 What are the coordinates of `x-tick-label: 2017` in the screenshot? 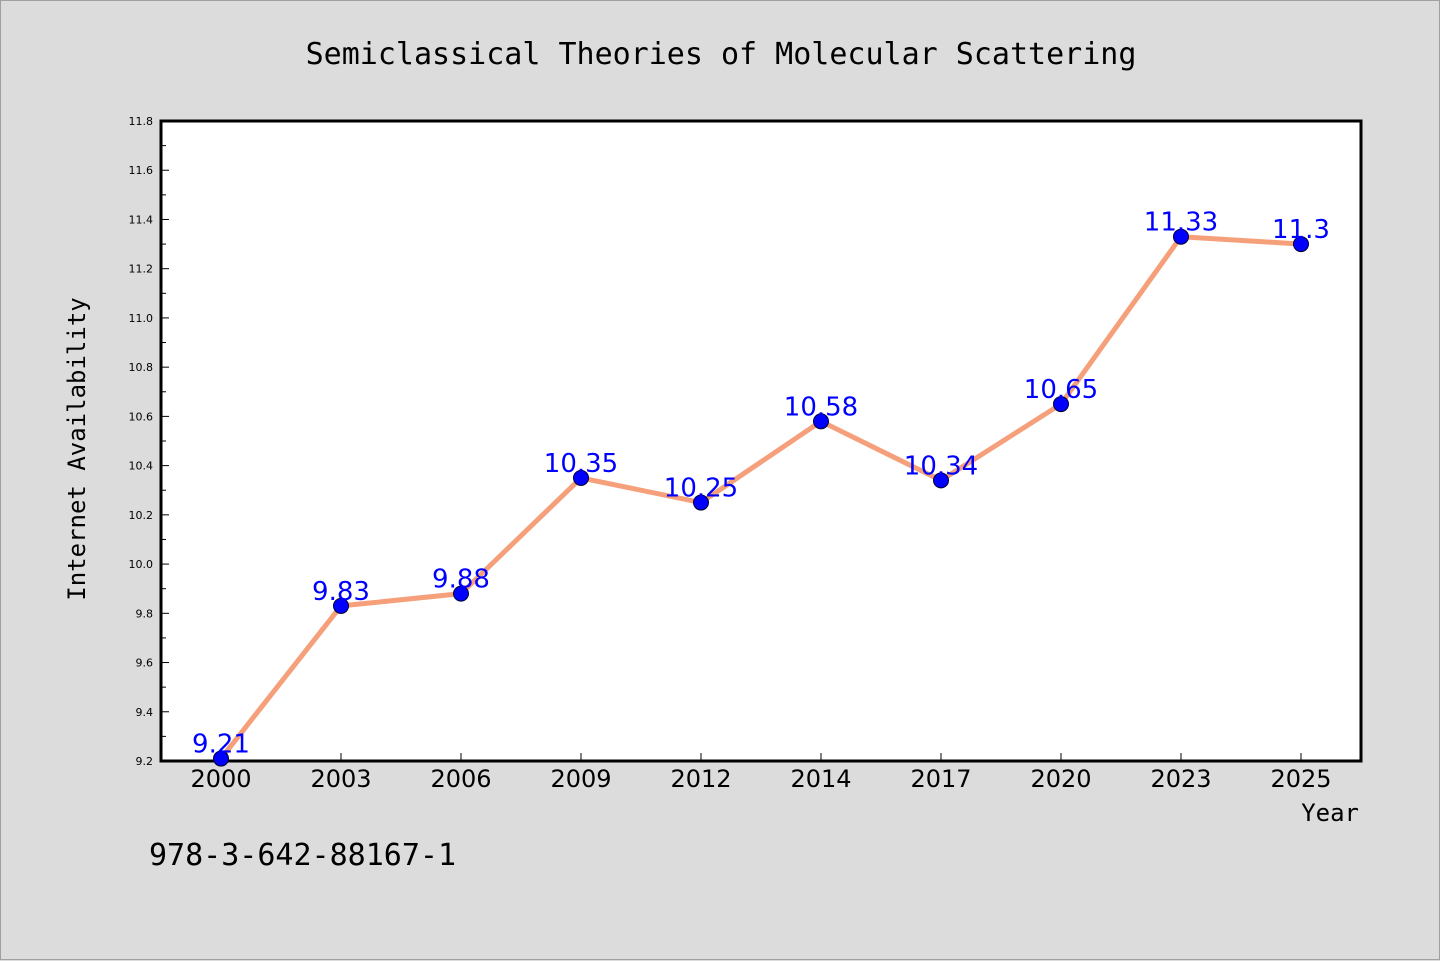 It's located at (940, 779).